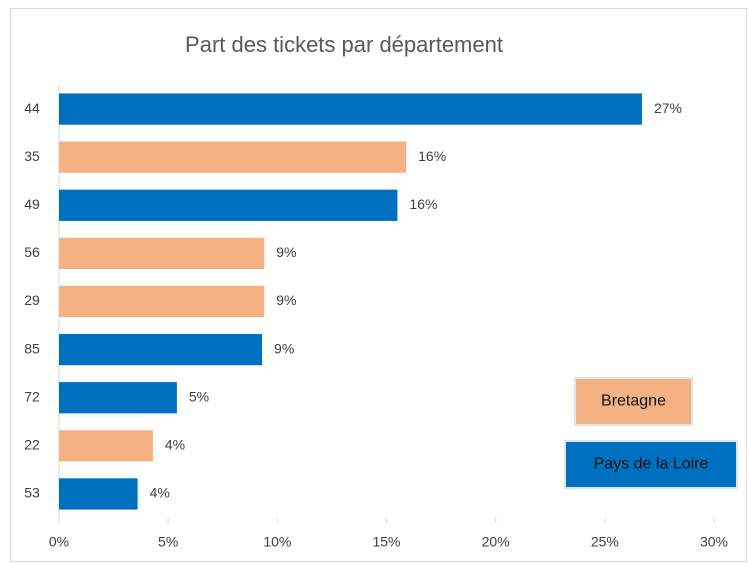  Describe the element at coordinates (32, 348) in the screenshot. I see `y-tick-label: 85` at that location.